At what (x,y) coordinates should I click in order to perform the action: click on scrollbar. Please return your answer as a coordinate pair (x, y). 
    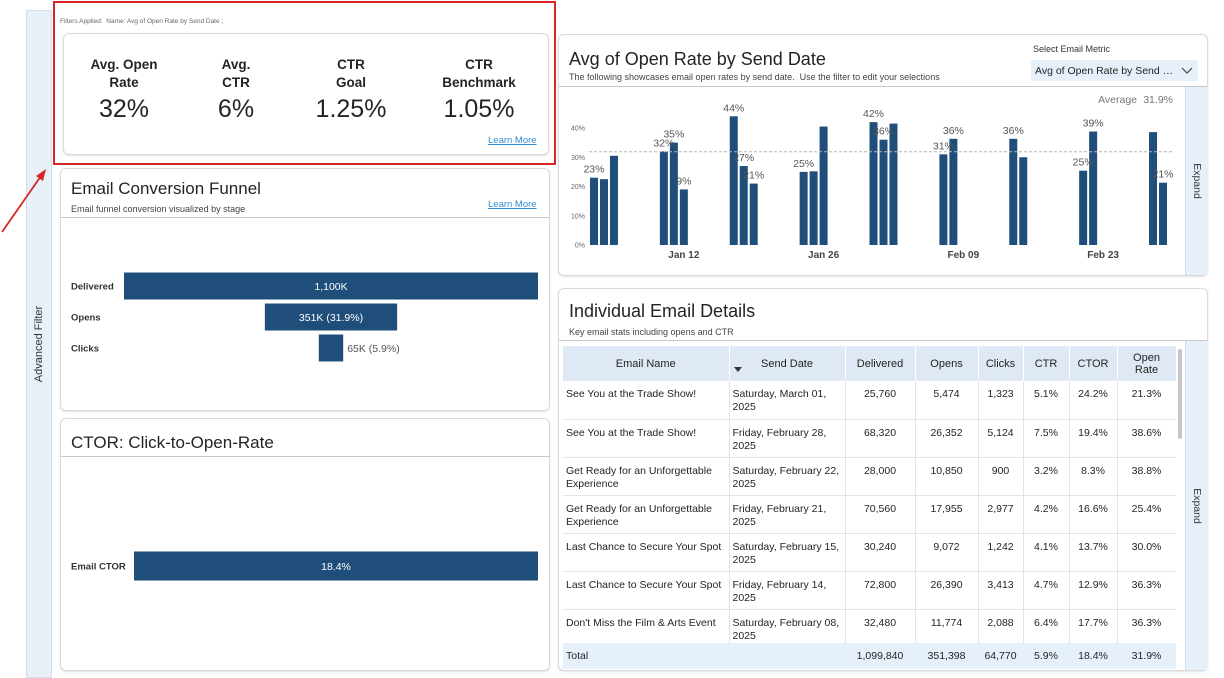
    Looking at the image, I should click on (1180, 394).